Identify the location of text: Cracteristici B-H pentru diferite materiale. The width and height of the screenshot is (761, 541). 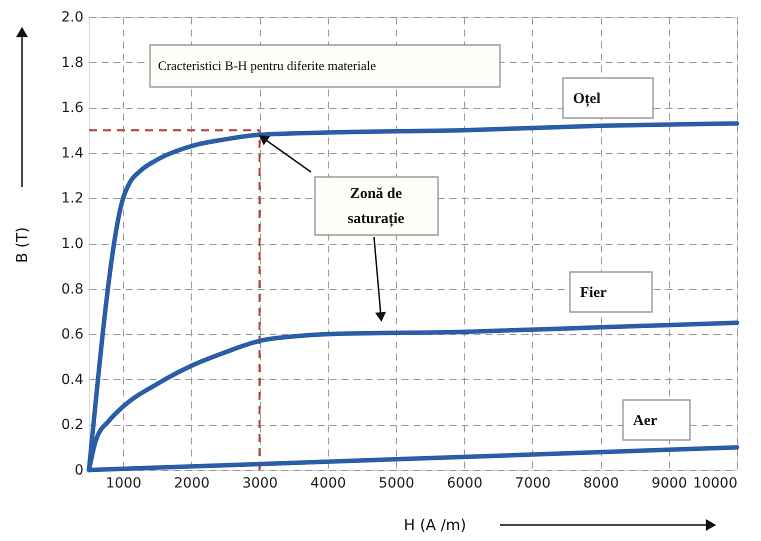
(267, 65).